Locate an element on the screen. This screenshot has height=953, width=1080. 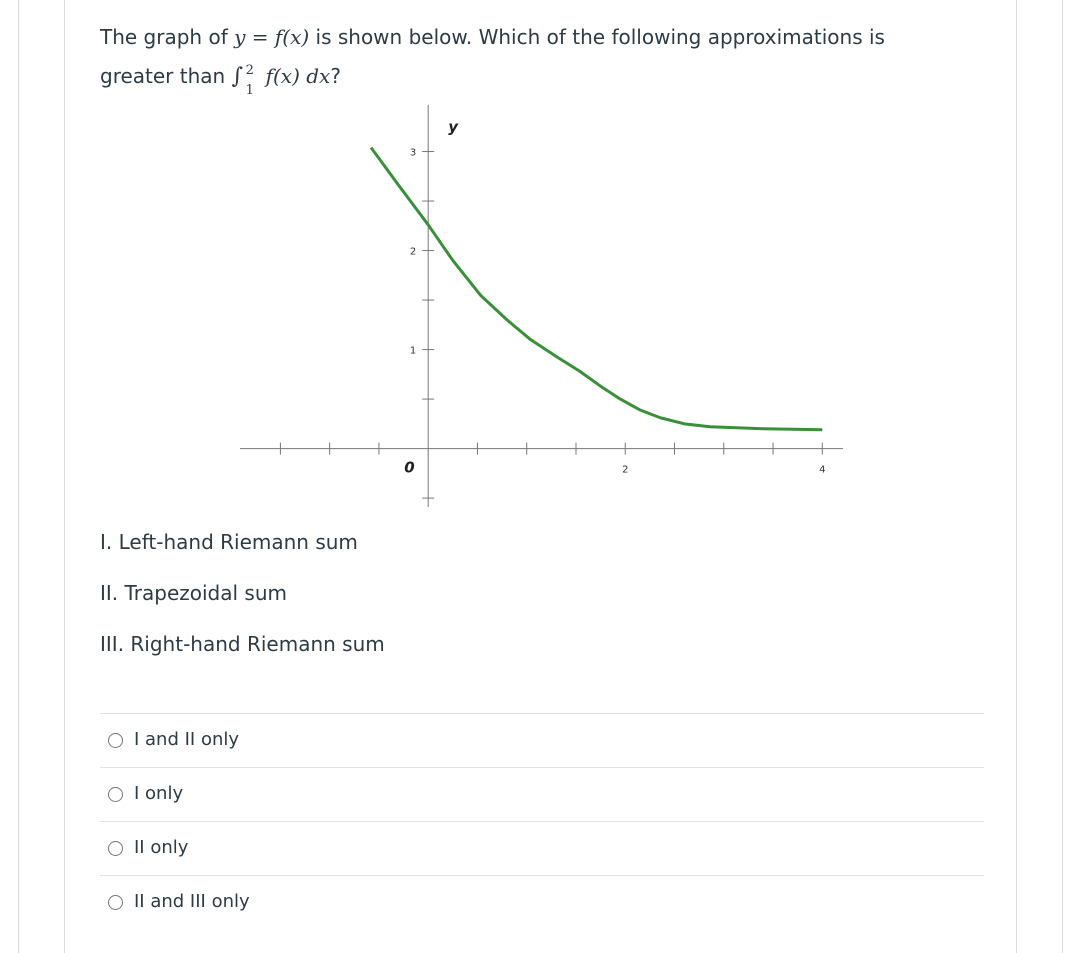
math: f(x) dx is located at coordinates (298, 76).